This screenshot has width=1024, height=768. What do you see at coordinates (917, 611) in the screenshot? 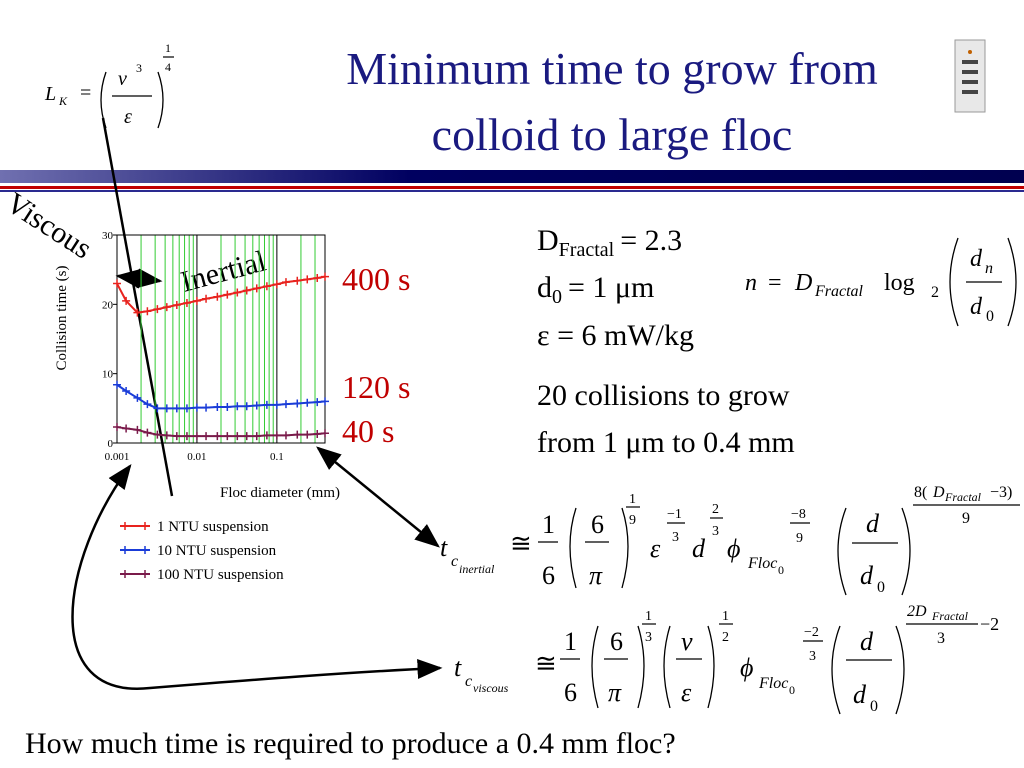
I see `eq-exponent: 2D` at bounding box center [917, 611].